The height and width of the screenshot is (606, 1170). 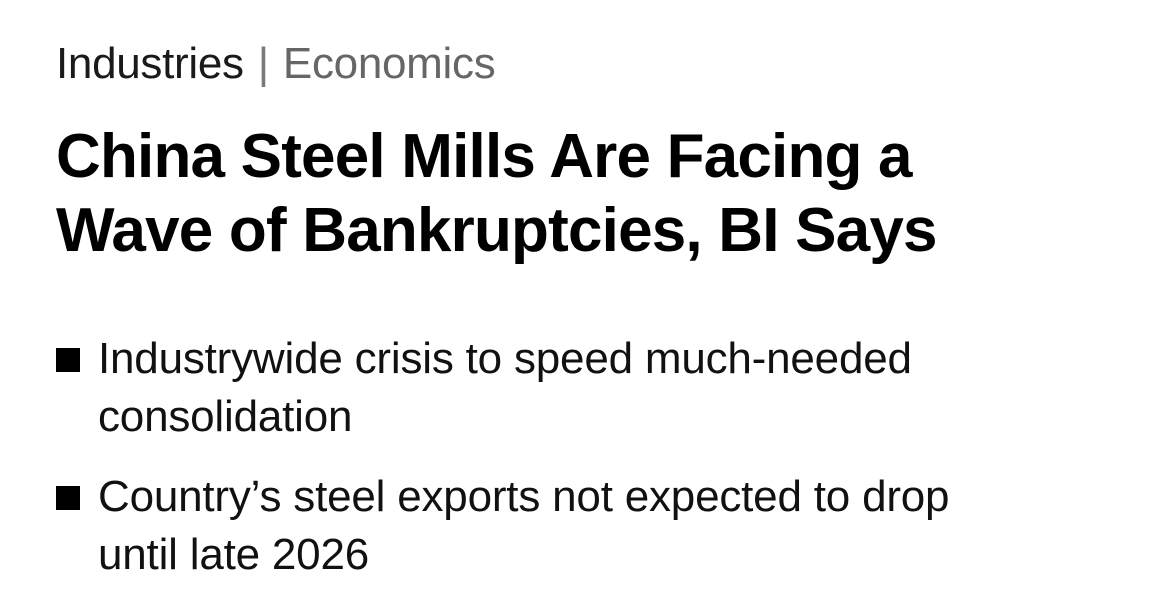 What do you see at coordinates (276, 64) in the screenshot?
I see `breadcrumb: Industries | Economics` at bounding box center [276, 64].